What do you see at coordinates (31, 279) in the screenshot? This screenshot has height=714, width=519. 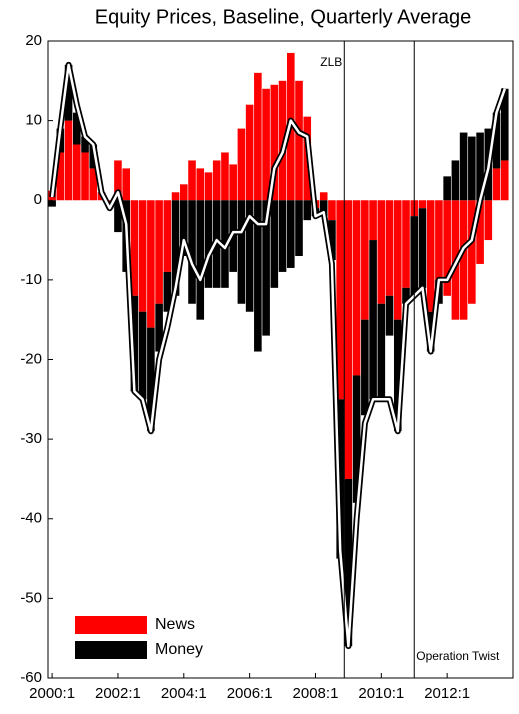 I see `y-tick-label: -10` at bounding box center [31, 279].